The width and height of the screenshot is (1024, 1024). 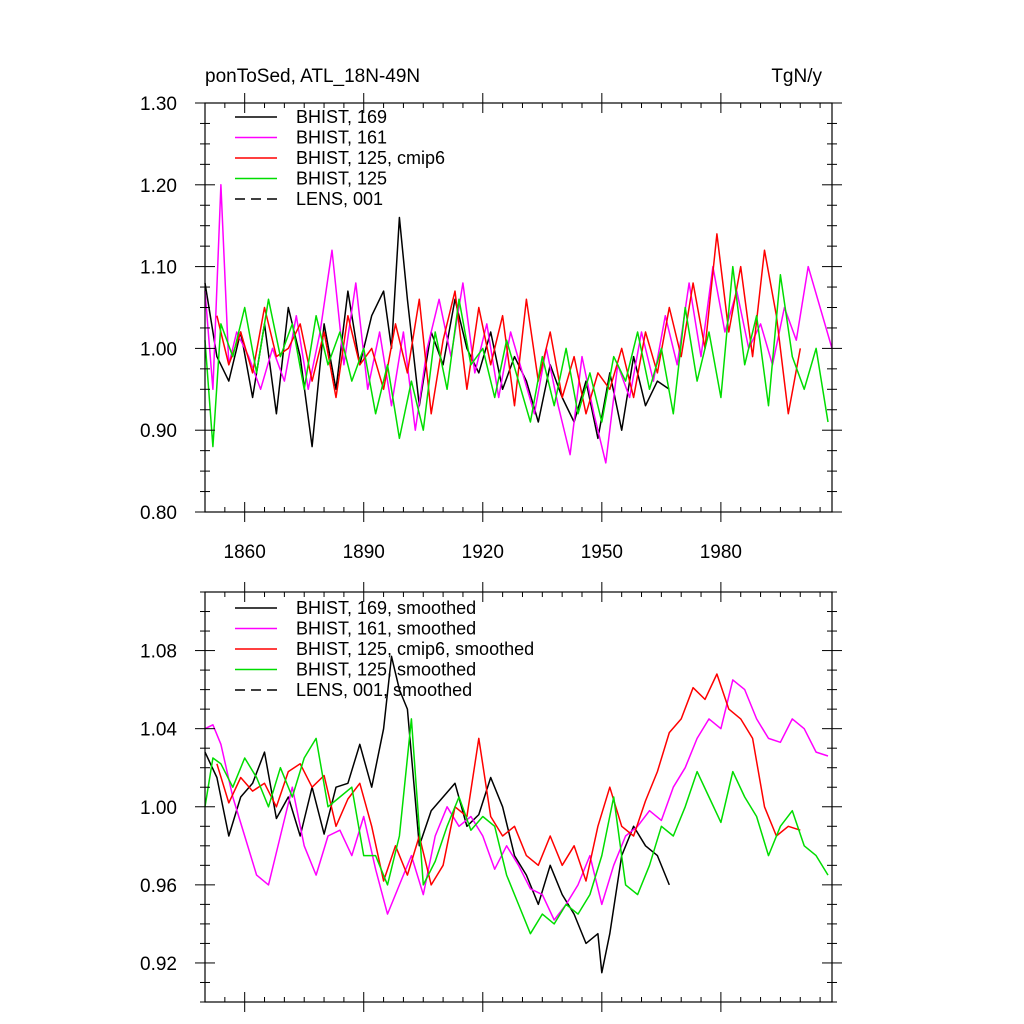 I want to click on series-line-bhist-125-cmip6, so click(x=509, y=324).